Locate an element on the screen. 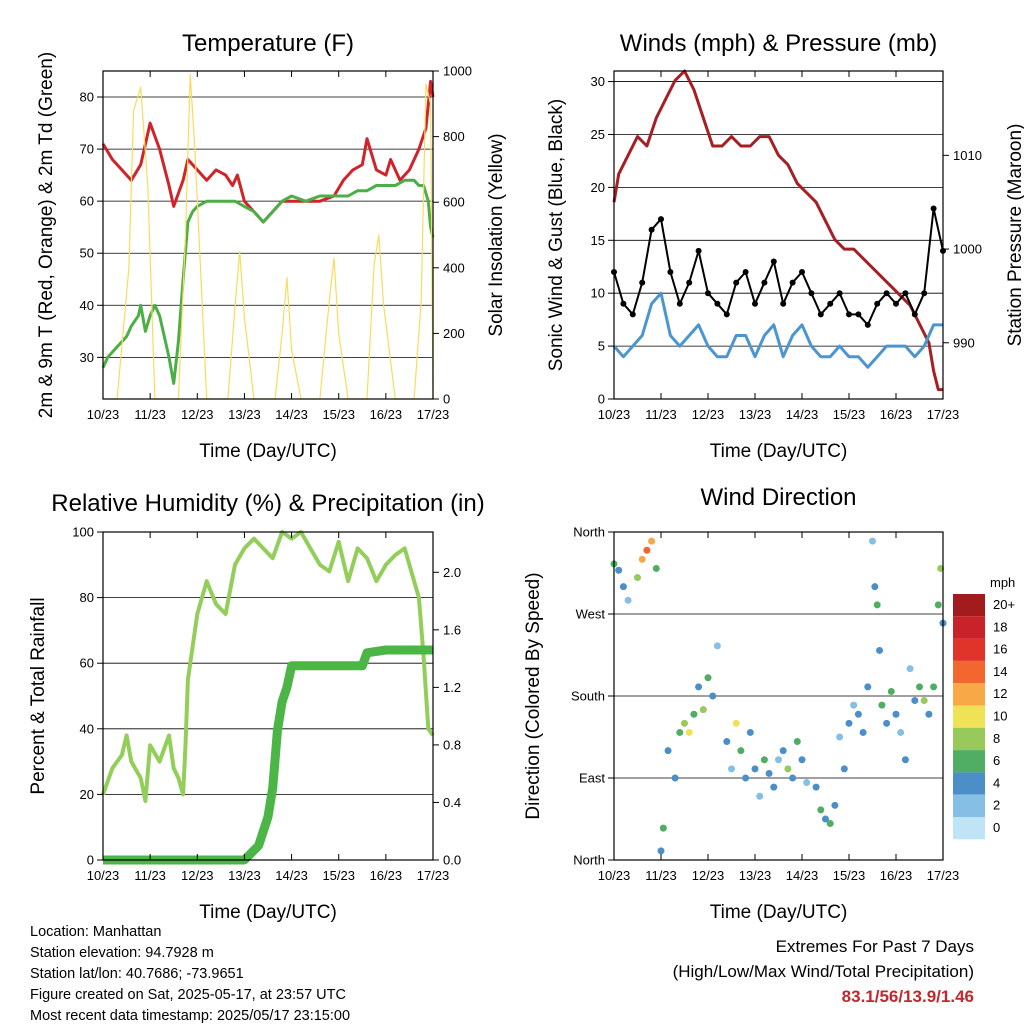 Image resolution: width=1024 pixels, height=1027 pixels. y-axis-title: Percent & Total Rainfall is located at coordinates (38, 695).